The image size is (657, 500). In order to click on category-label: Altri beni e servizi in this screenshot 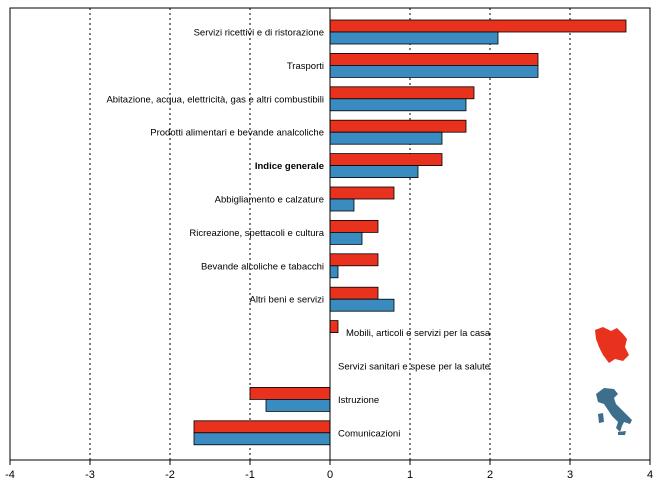, I will do `click(287, 300)`.